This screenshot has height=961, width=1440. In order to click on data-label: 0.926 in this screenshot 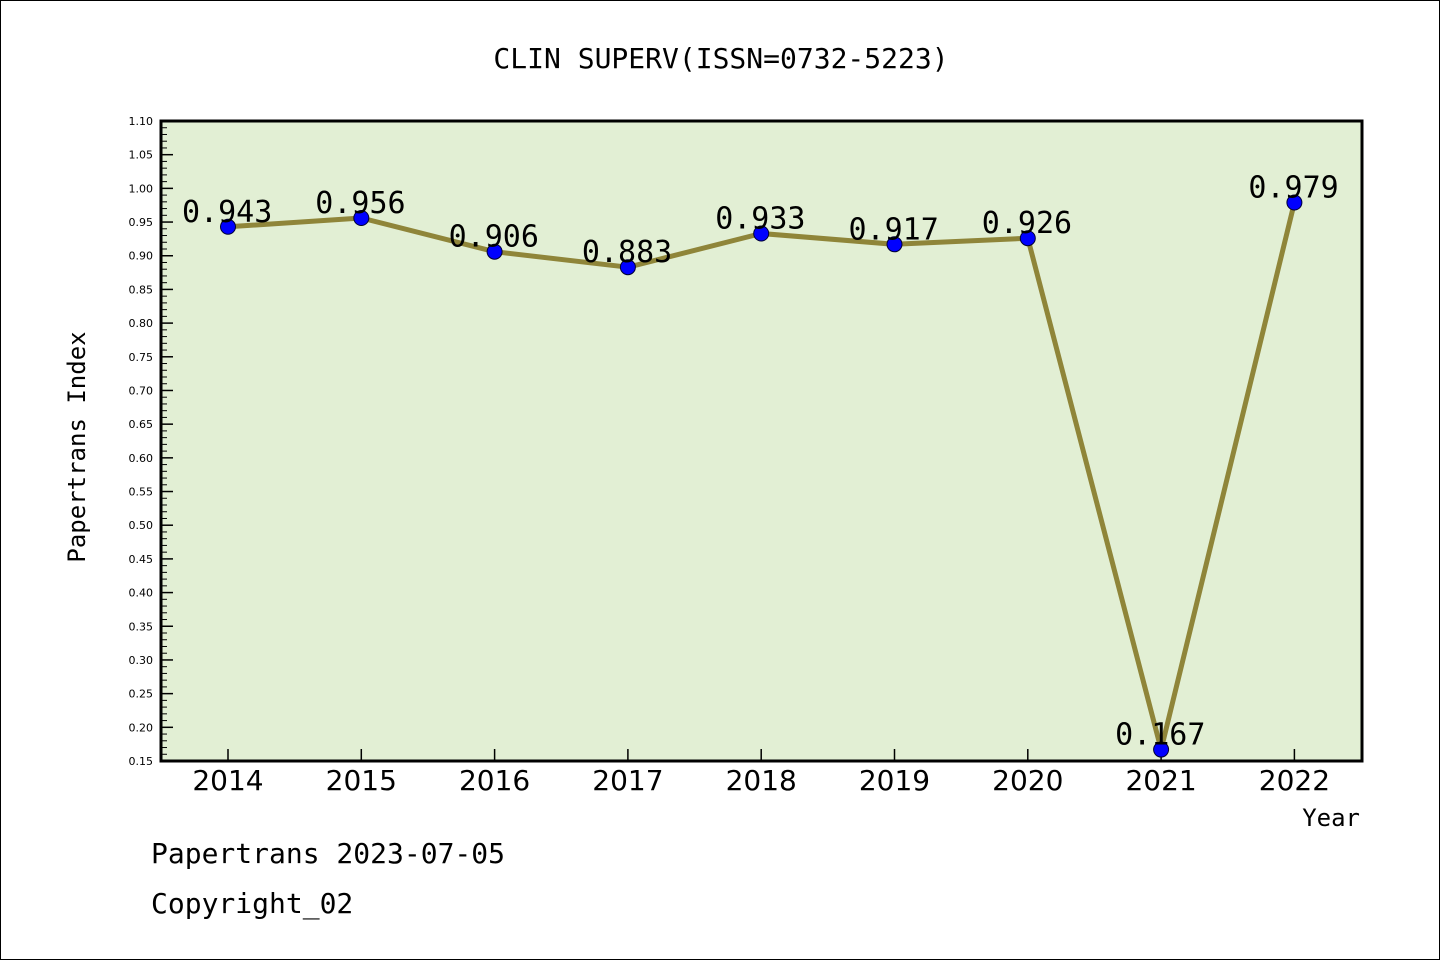, I will do `click(1027, 223)`.